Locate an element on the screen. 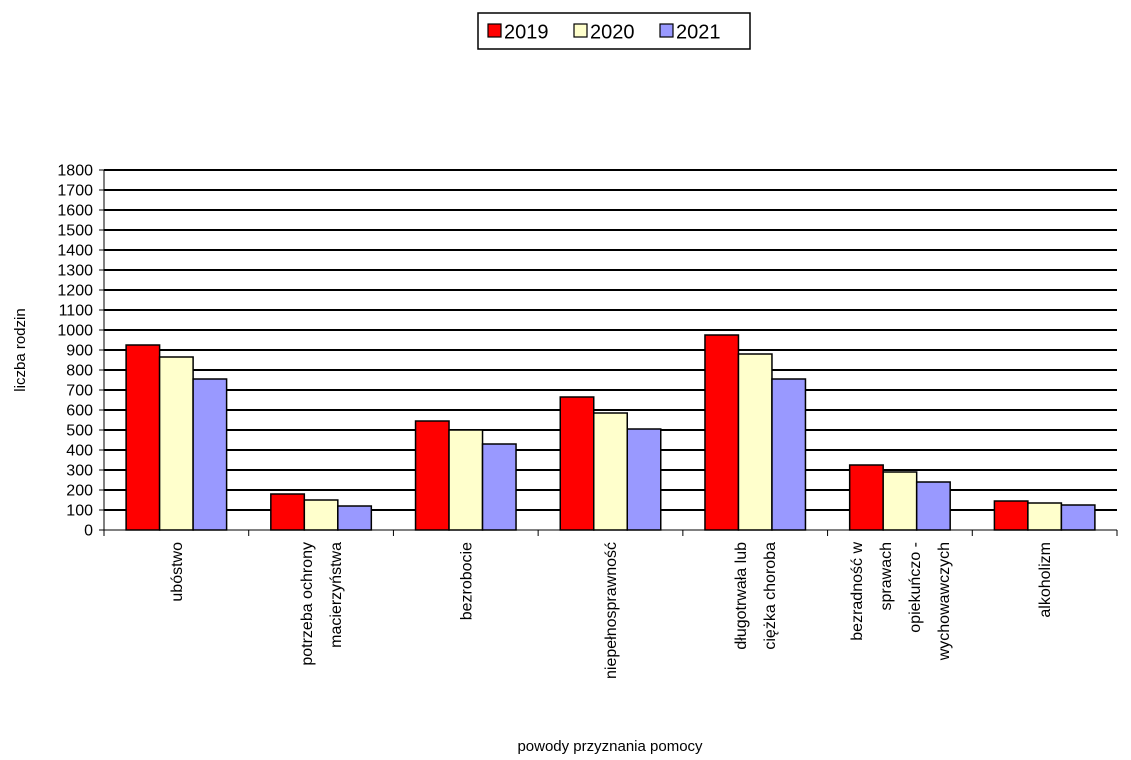  y-axis-label: liczba rodzin is located at coordinates (20, 349).